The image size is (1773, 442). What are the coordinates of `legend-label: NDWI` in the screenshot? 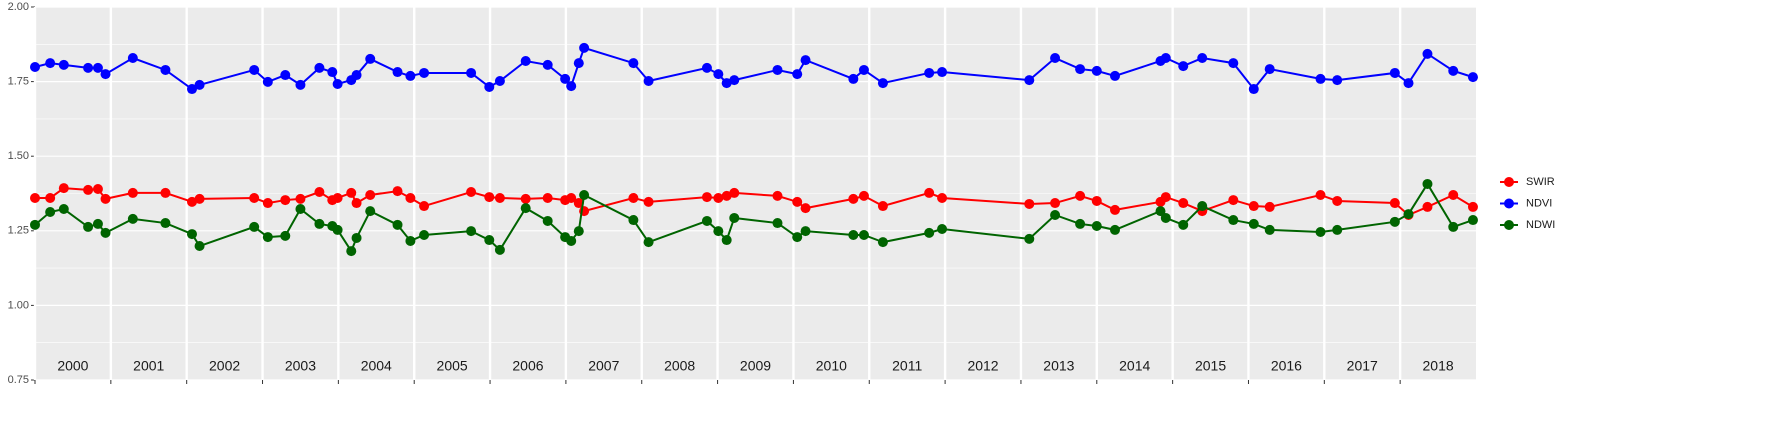 It's located at (1540, 225).